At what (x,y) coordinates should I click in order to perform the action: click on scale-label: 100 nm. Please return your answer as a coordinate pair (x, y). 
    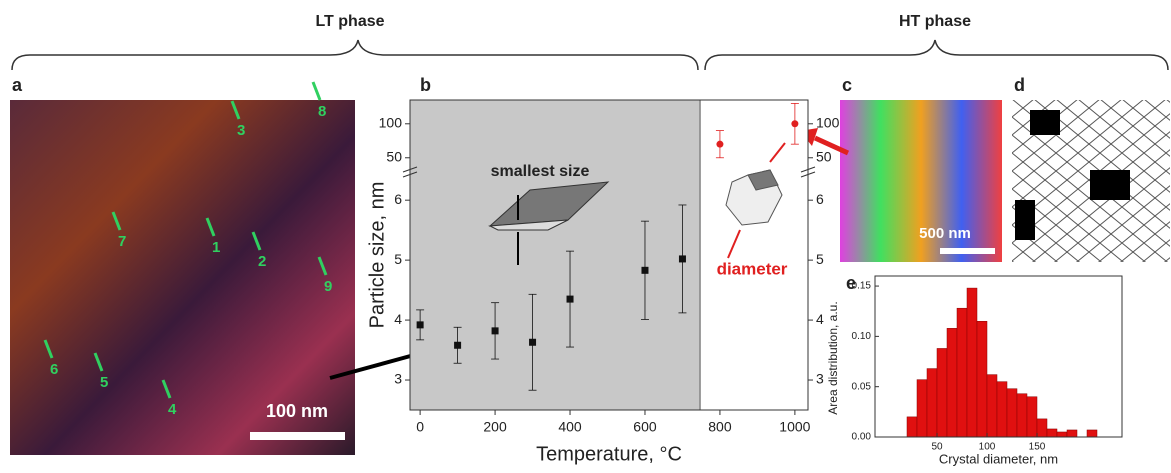
    Looking at the image, I should click on (297, 411).